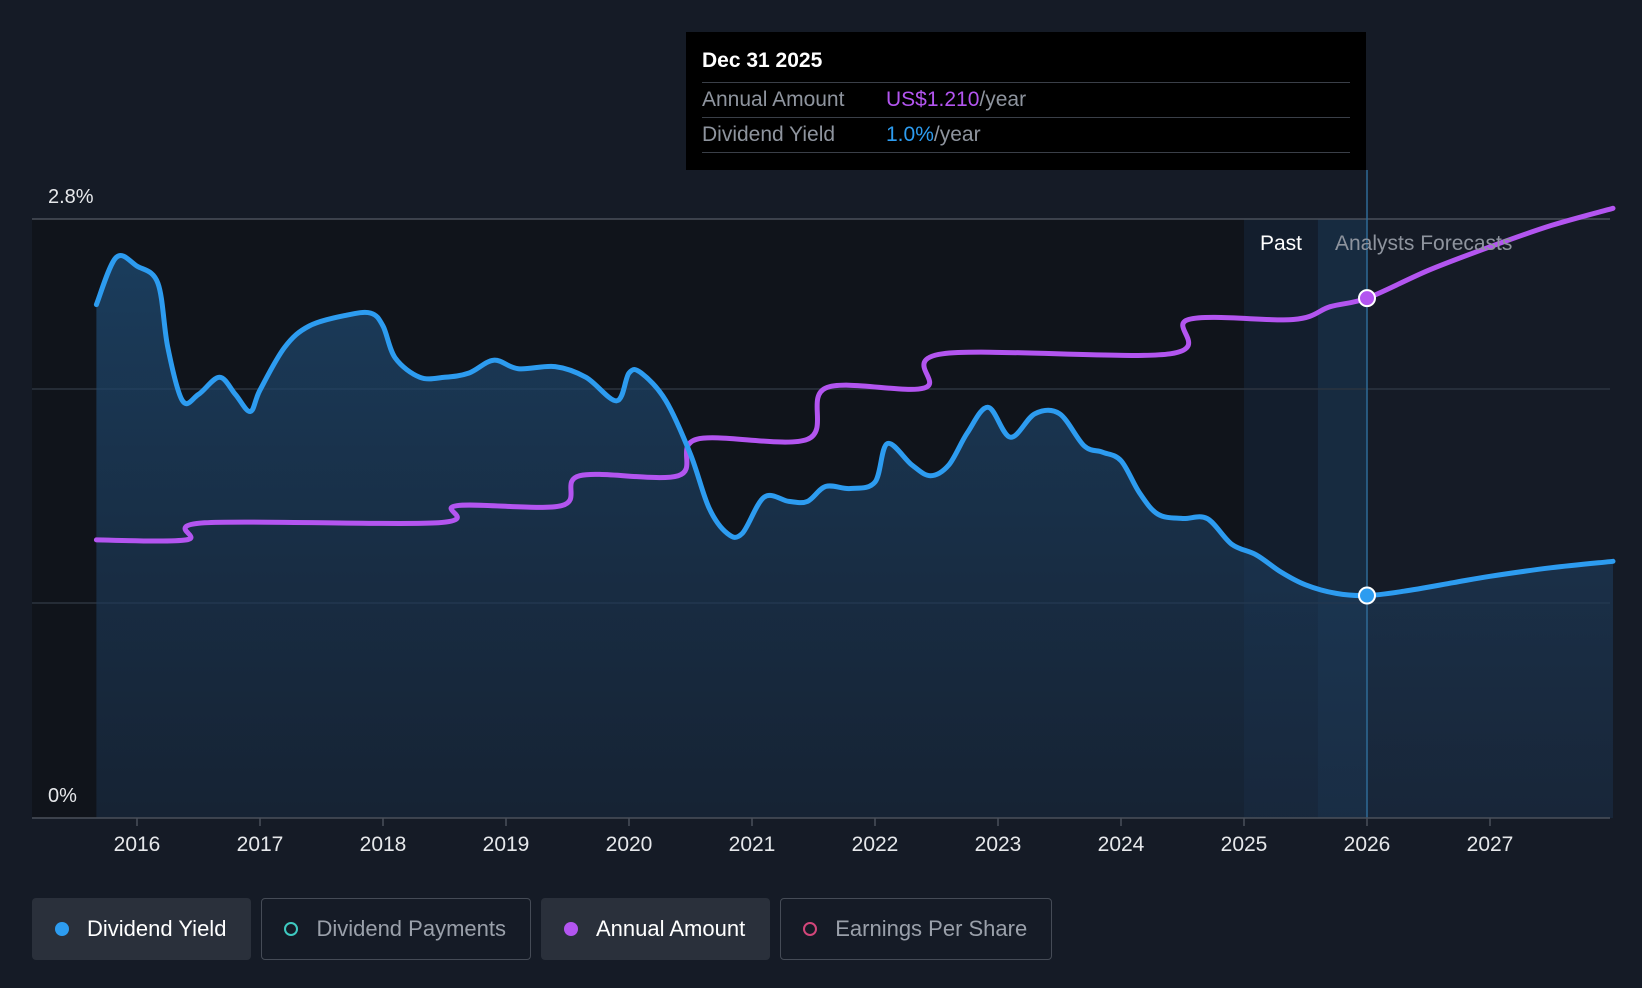 This screenshot has width=1642, height=988. I want to click on legend-dividend-yield-label: Dividend Yield, so click(157, 928).